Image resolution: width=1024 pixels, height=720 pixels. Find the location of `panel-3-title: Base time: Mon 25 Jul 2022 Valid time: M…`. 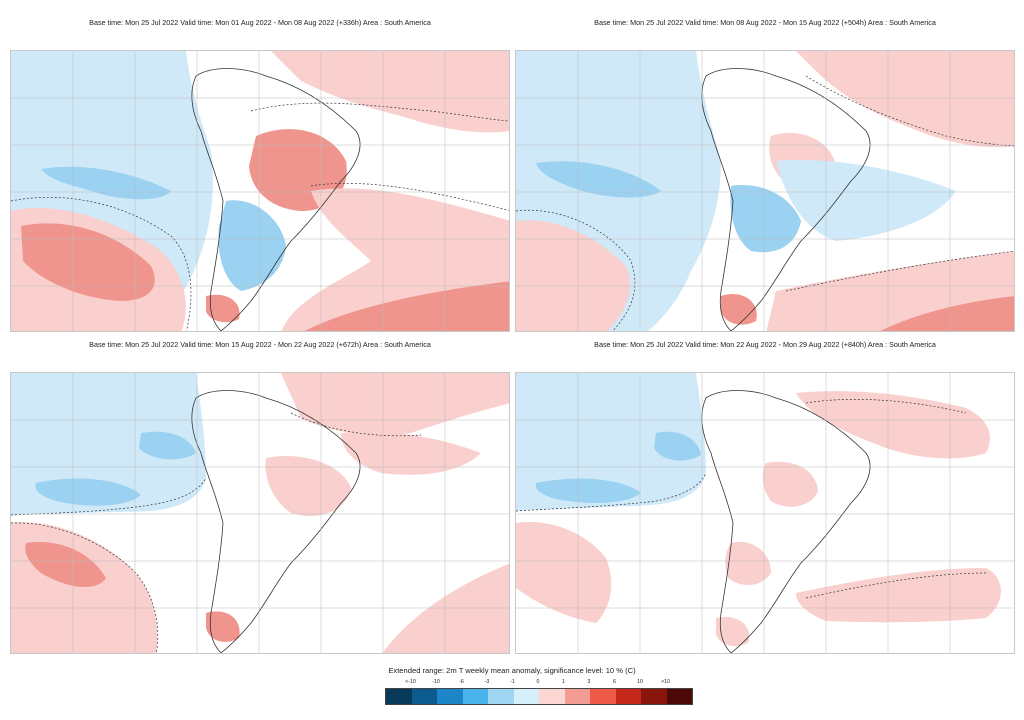

panel-3-title: Base time: Mon 25 Jul 2022 Valid time: M… is located at coordinates (260, 344).